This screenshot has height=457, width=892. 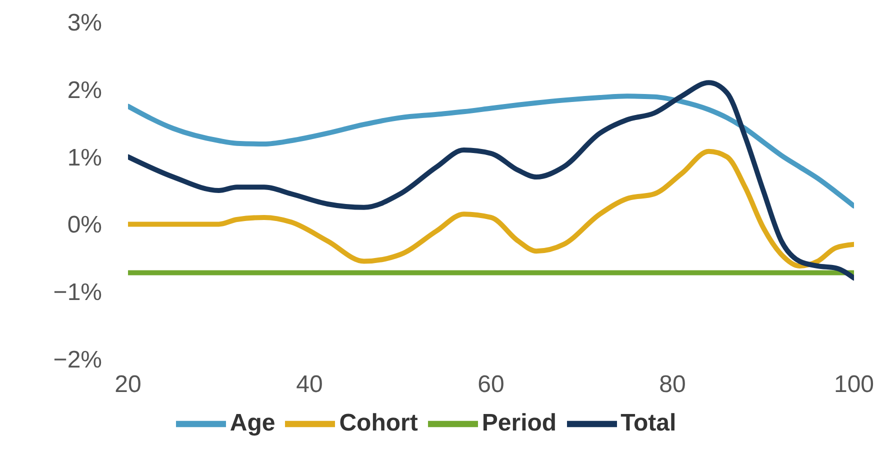 What do you see at coordinates (519, 422) in the screenshot?
I see `legend-label: Period` at bounding box center [519, 422].